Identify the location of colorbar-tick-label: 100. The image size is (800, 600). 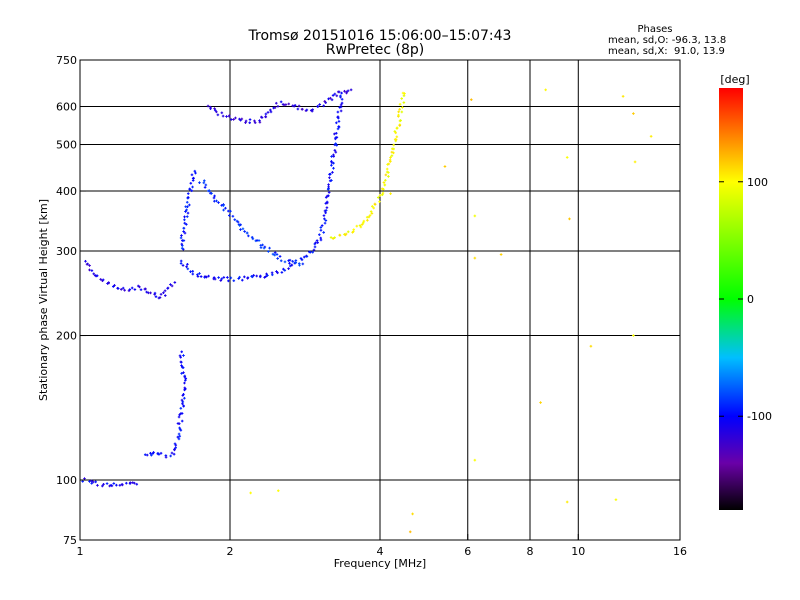
(757, 182).